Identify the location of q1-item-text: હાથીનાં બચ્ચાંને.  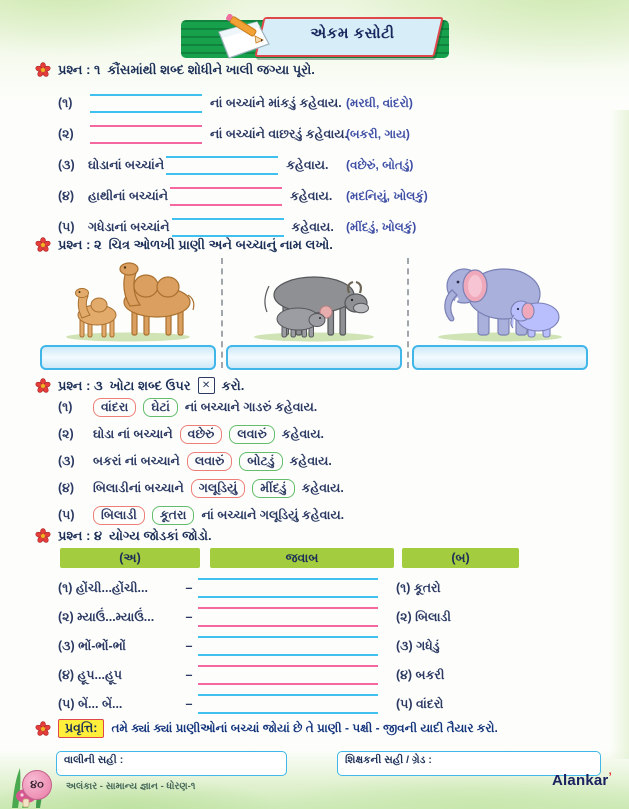
(128, 196).